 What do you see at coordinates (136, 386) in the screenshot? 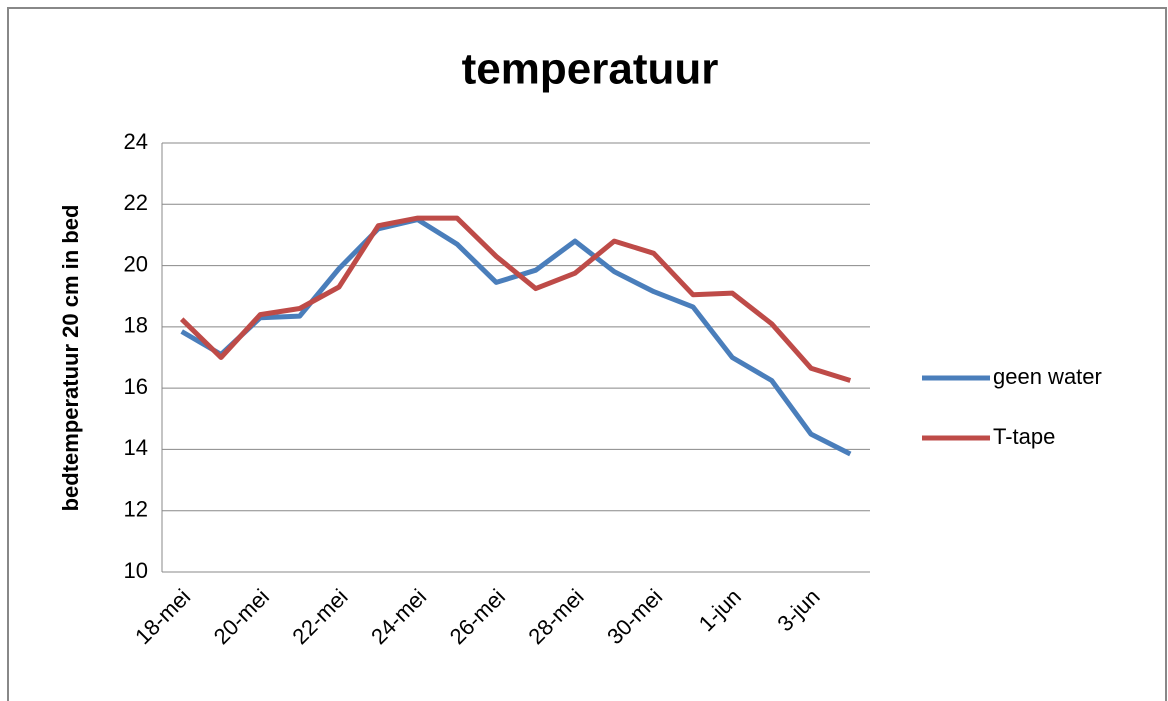
I see `y-tick-label: 16` at bounding box center [136, 386].